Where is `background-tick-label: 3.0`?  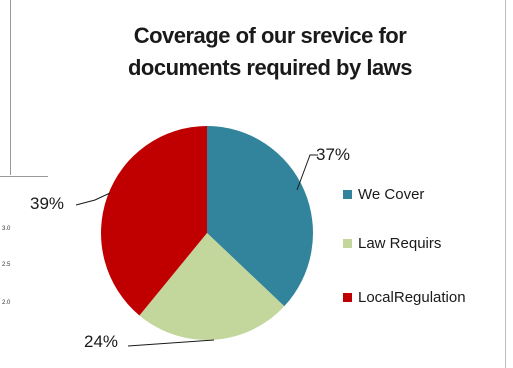
background-tick-label: 3.0 is located at coordinates (6, 229).